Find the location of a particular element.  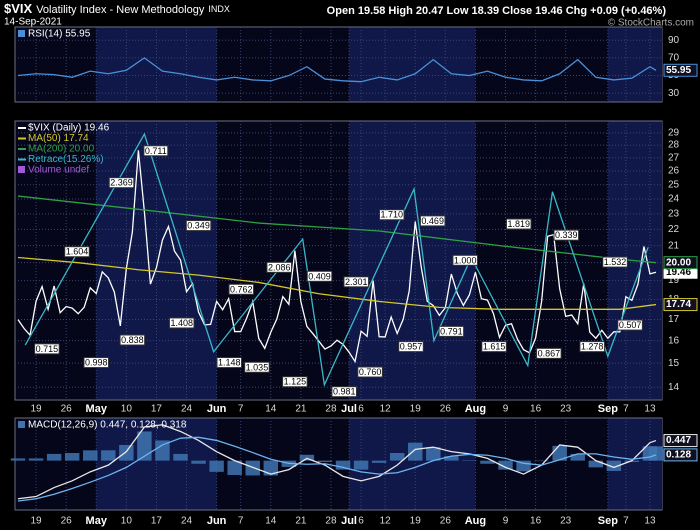

y-tick-label: 17 is located at coordinates (674, 319).